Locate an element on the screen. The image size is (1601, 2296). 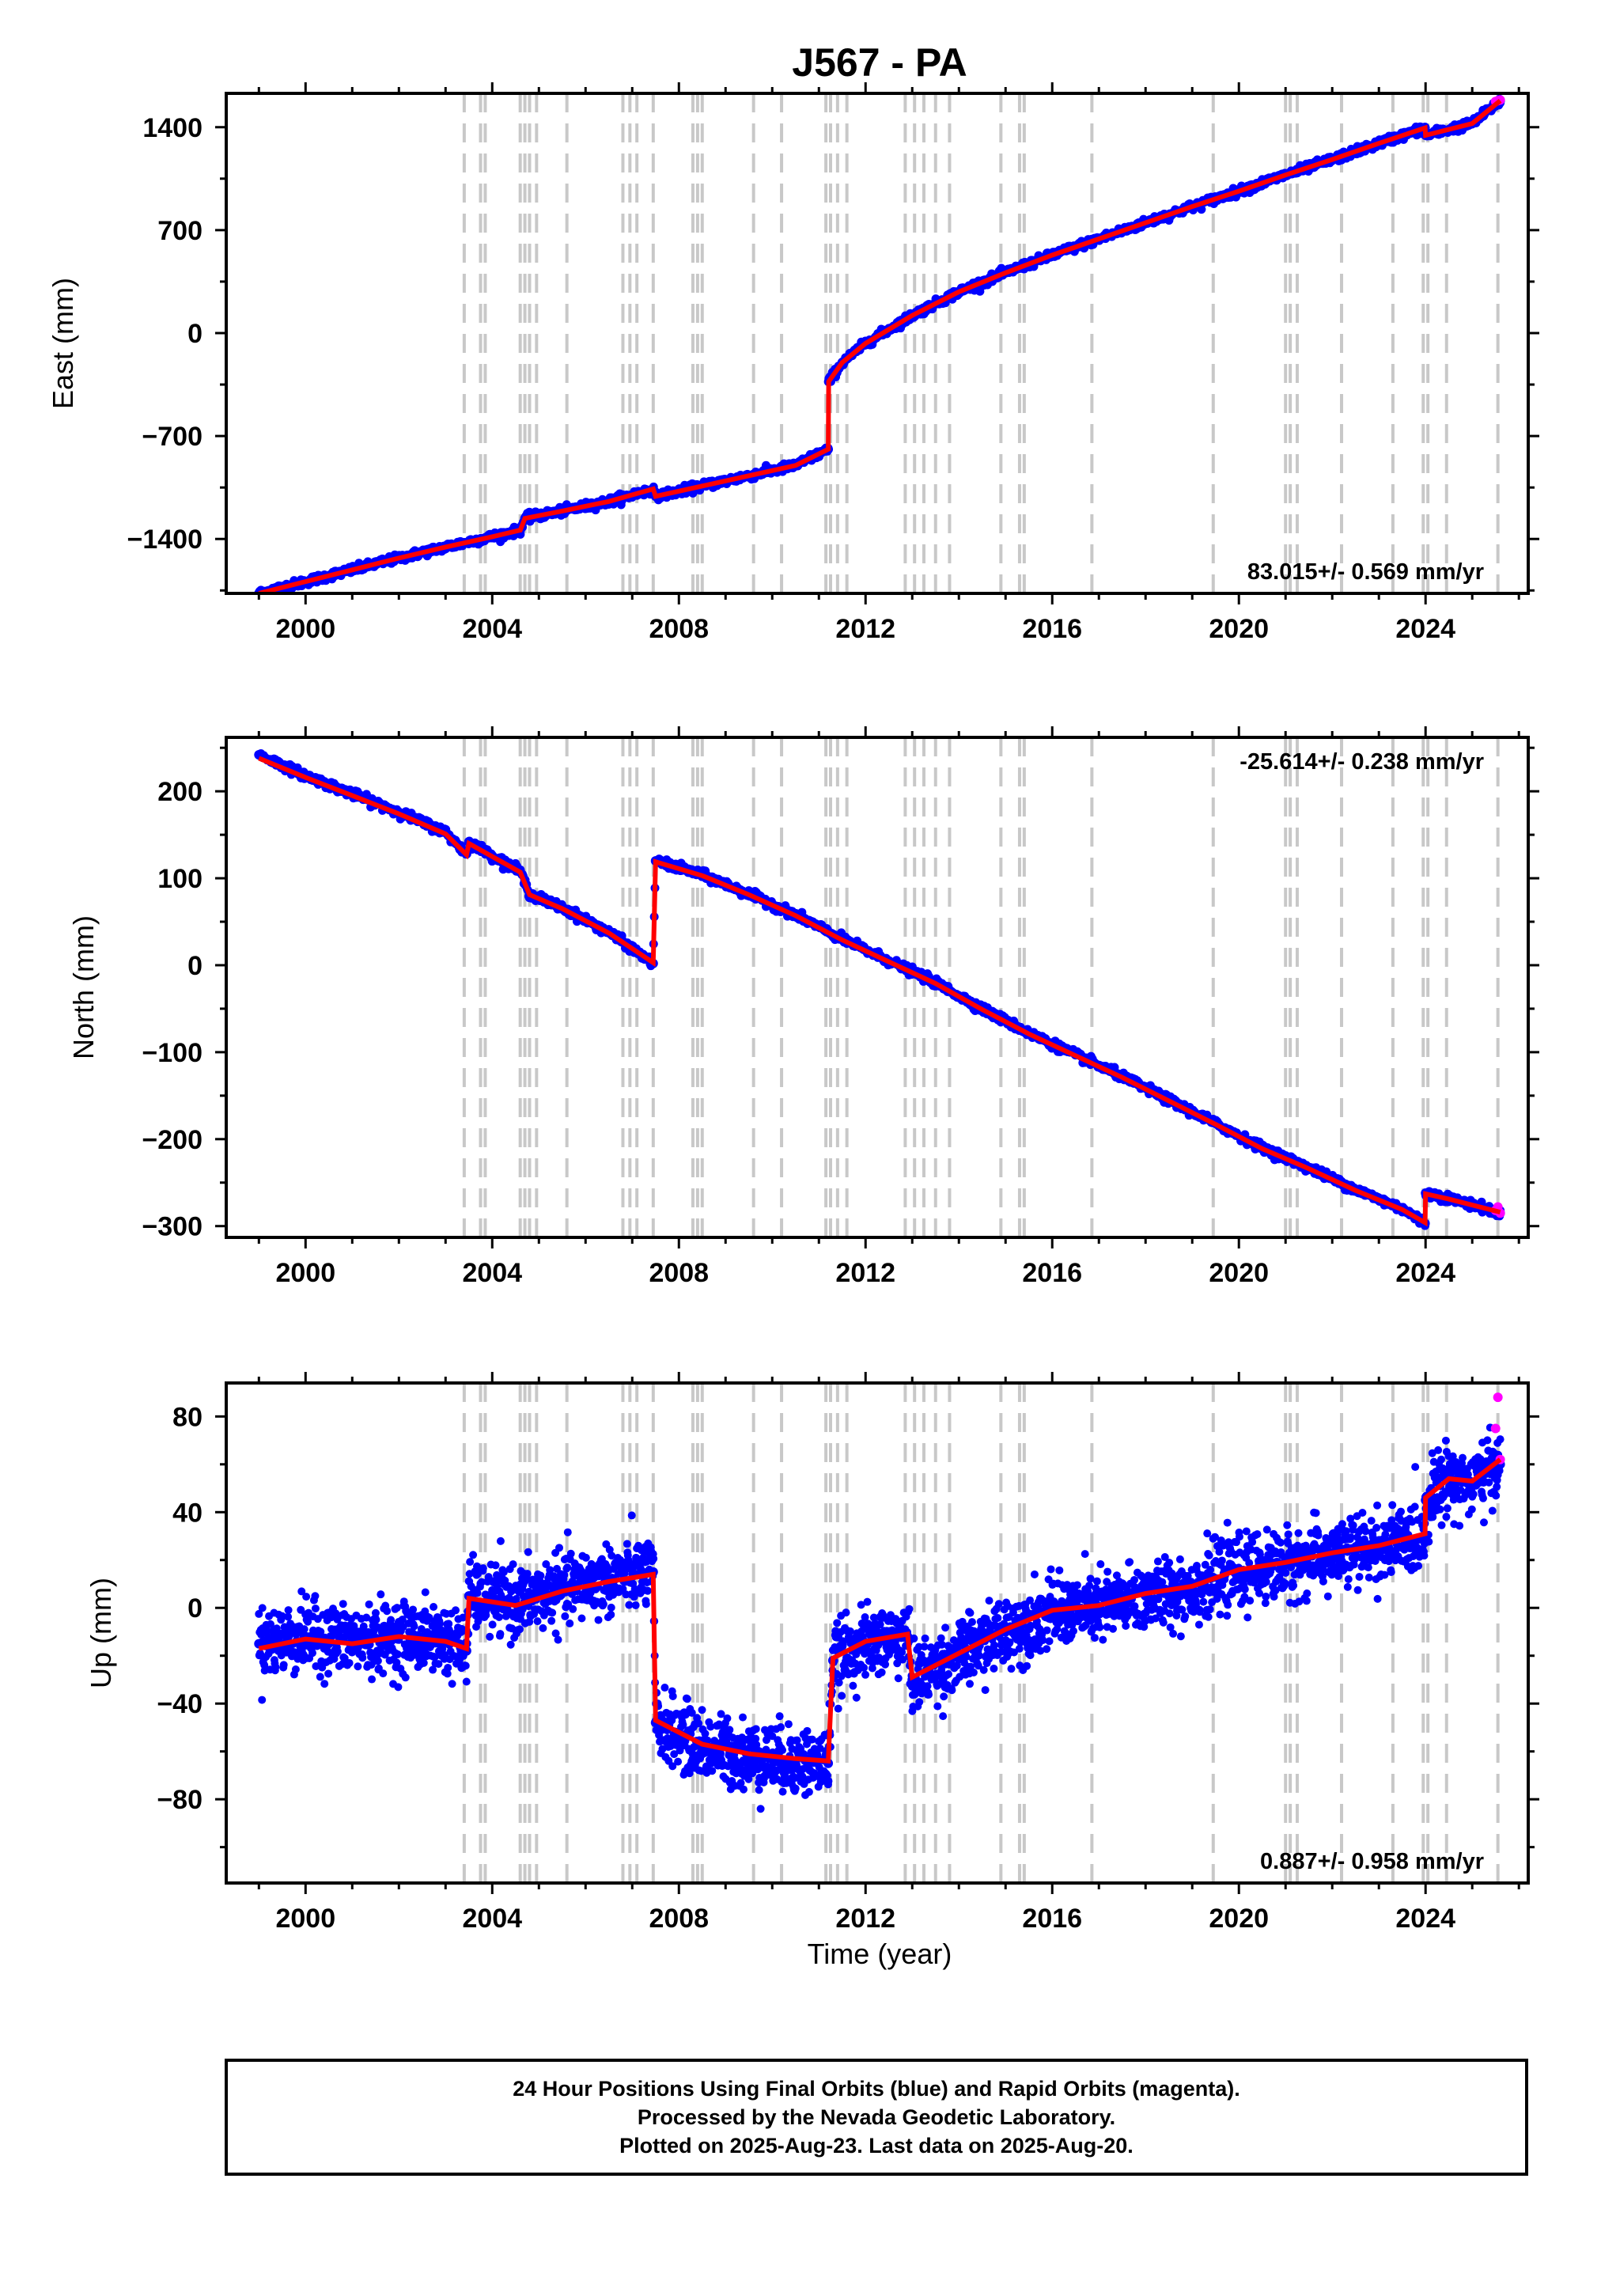
y-tick-label: 100 is located at coordinates (180, 879).